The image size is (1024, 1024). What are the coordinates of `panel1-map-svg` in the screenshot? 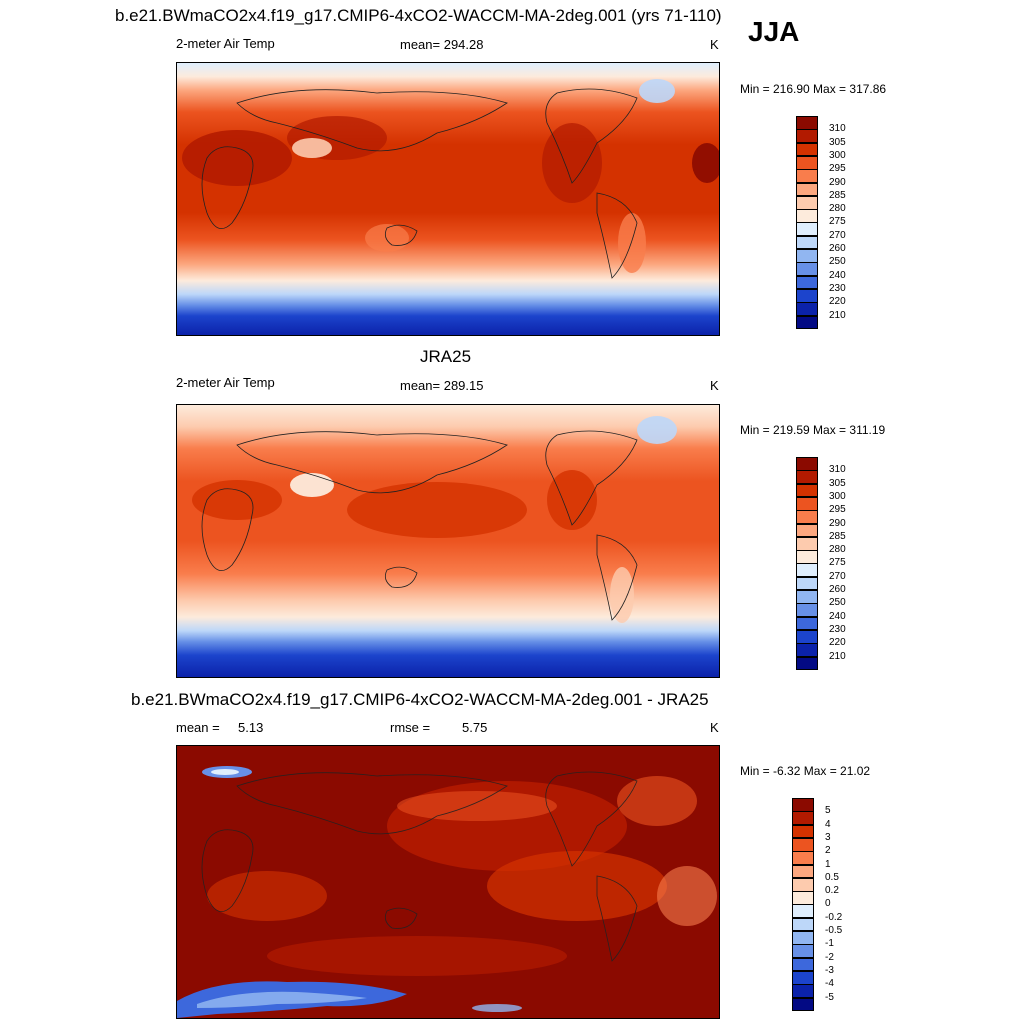 It's located at (448, 199).